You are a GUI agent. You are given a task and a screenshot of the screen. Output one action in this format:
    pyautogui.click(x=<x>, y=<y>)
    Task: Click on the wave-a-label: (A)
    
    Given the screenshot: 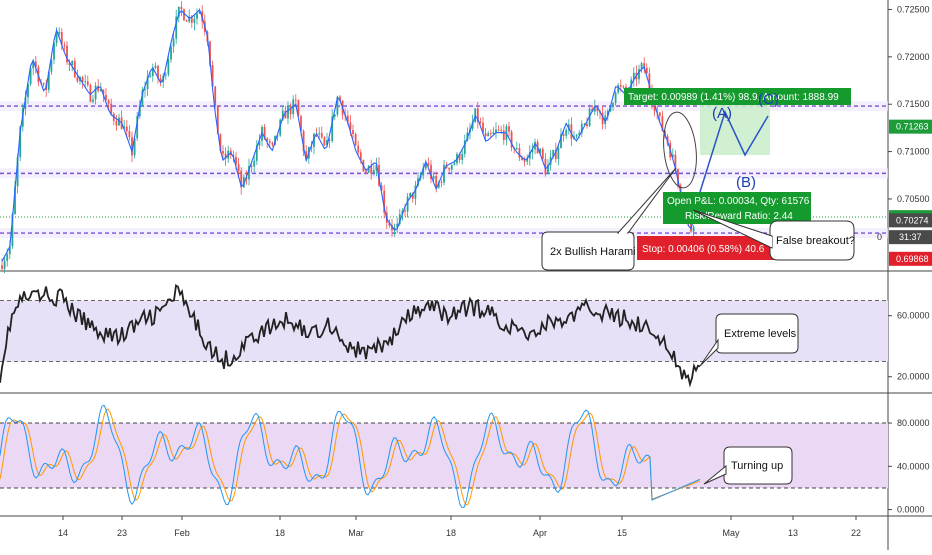 What is the action you would take?
    pyautogui.click(x=722, y=113)
    